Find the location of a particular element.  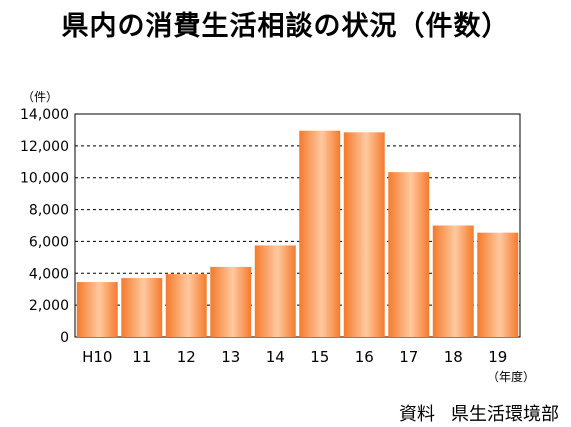

x-tick-label: 19 is located at coordinates (497, 357).